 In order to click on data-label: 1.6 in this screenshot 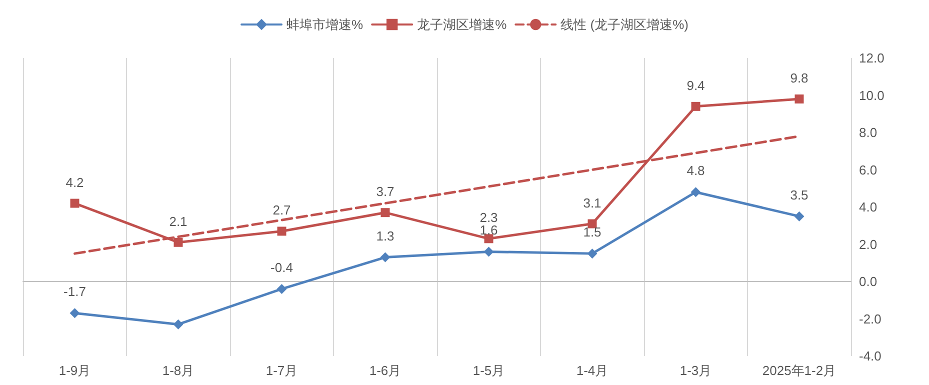, I will do `click(489, 230)`.